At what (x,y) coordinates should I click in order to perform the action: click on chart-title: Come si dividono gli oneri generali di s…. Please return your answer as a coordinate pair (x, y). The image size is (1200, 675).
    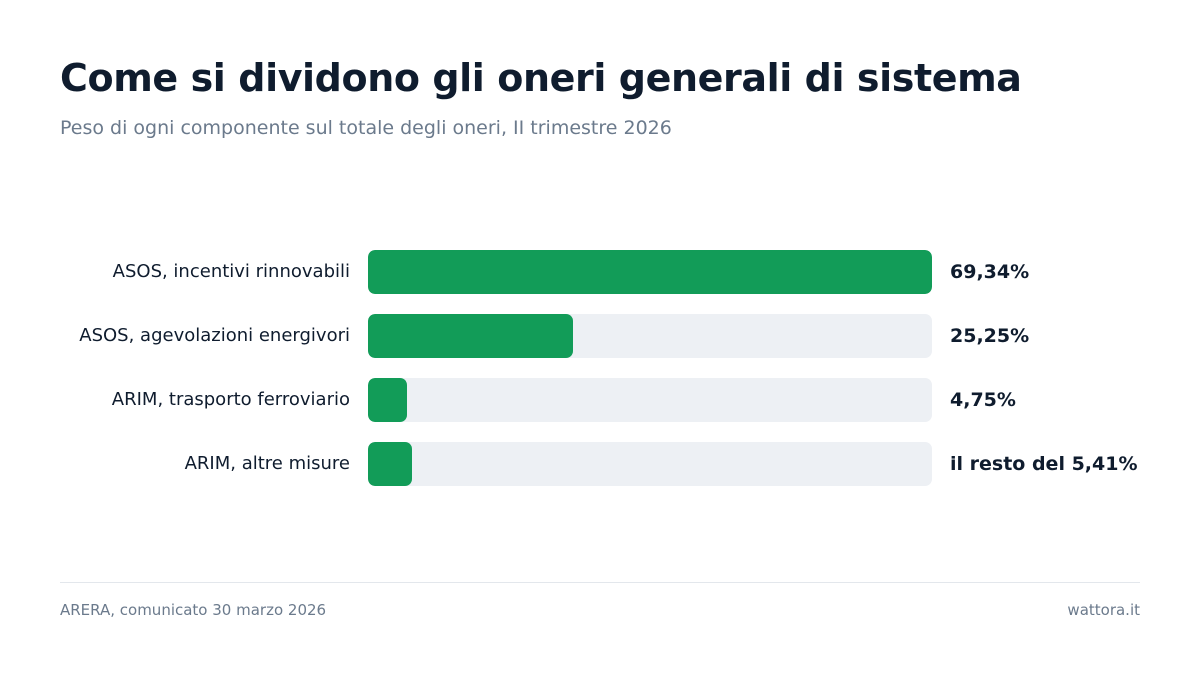
    Looking at the image, I should click on (541, 78).